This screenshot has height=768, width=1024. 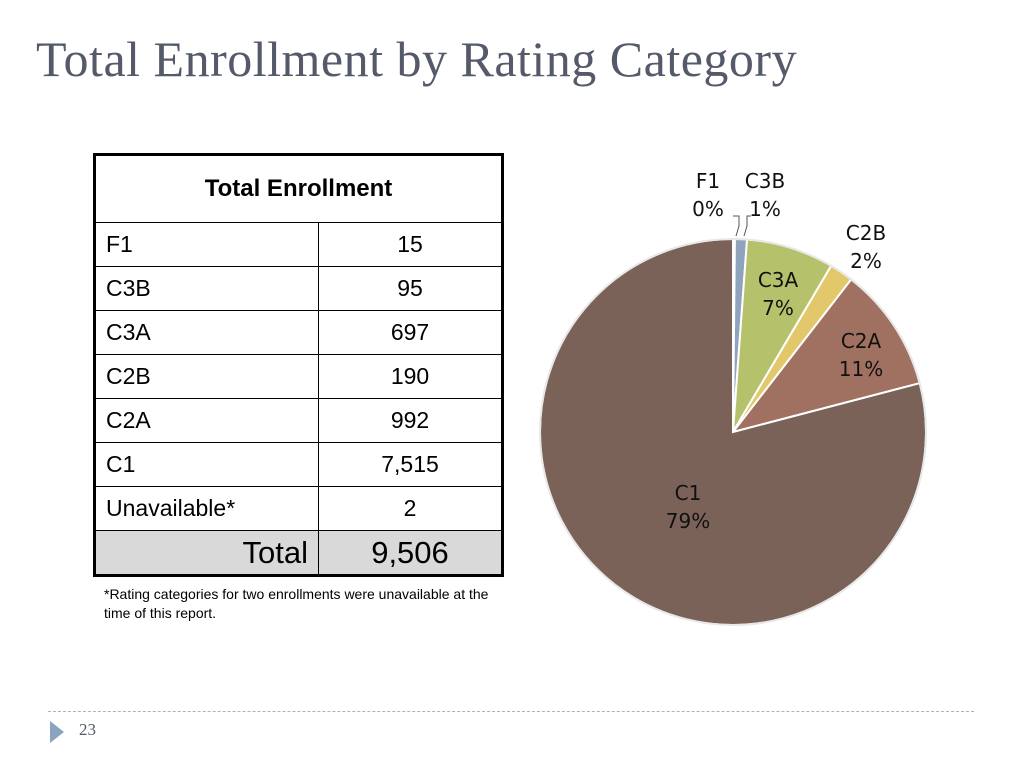 I want to click on table-row: C3A 697, so click(x=298, y=332).